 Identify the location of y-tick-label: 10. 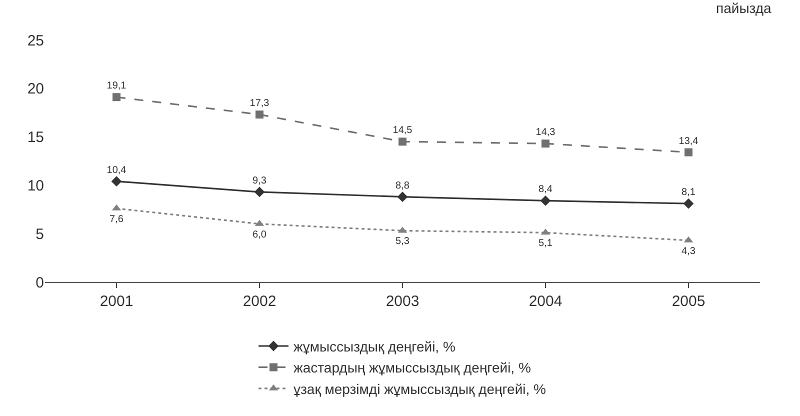
(35, 185).